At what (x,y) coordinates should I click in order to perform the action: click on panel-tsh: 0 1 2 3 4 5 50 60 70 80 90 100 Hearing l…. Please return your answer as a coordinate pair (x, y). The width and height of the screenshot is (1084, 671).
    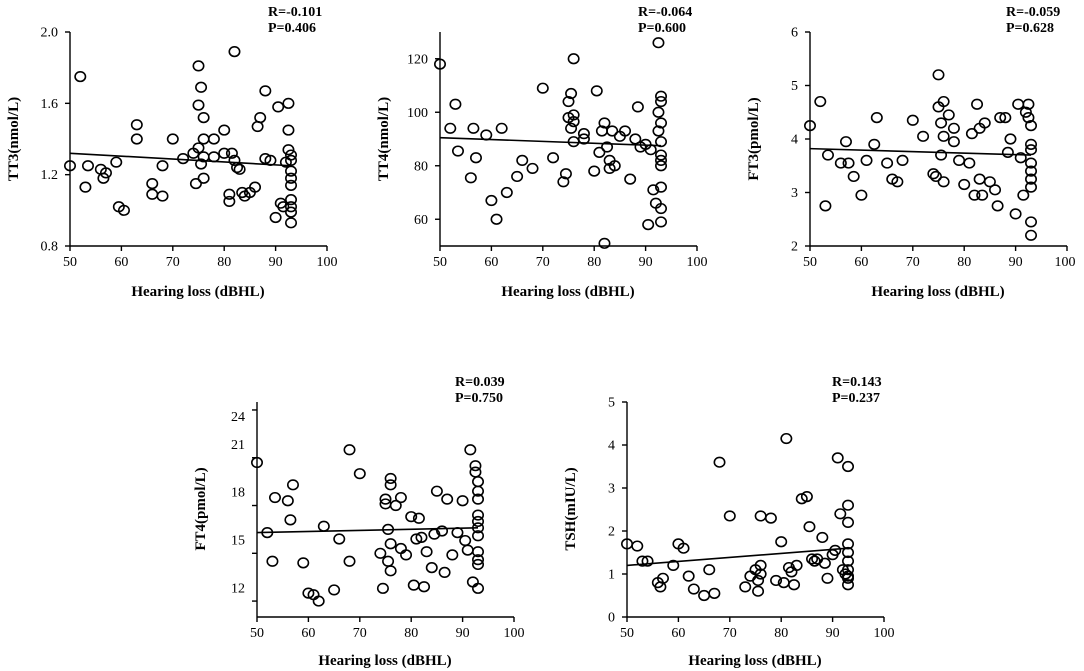
    Looking at the image, I should click on (729, 522).